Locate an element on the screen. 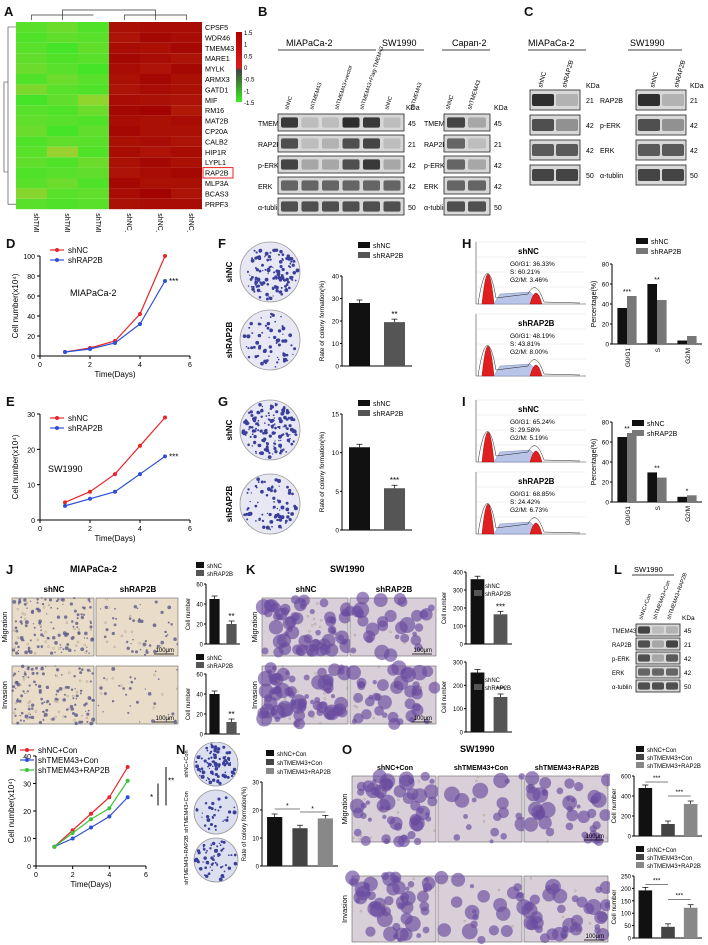 The width and height of the screenshot is (708, 945). s-phase-area is located at coordinates (518, 528).